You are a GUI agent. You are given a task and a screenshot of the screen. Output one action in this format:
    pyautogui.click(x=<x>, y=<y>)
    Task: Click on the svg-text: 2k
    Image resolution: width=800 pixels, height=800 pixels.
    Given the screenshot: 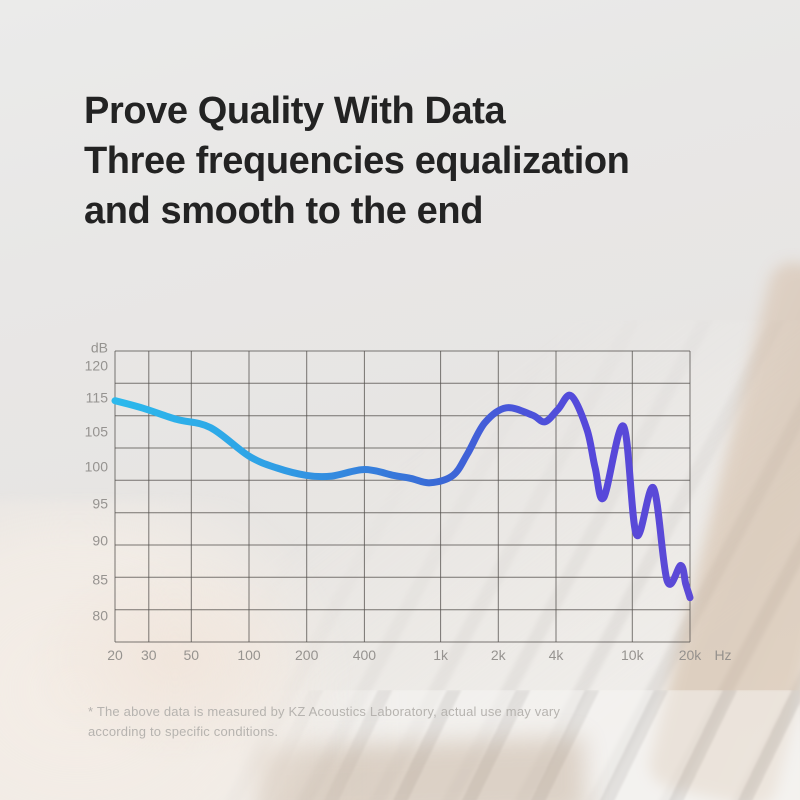 What is the action you would take?
    pyautogui.click(x=499, y=655)
    